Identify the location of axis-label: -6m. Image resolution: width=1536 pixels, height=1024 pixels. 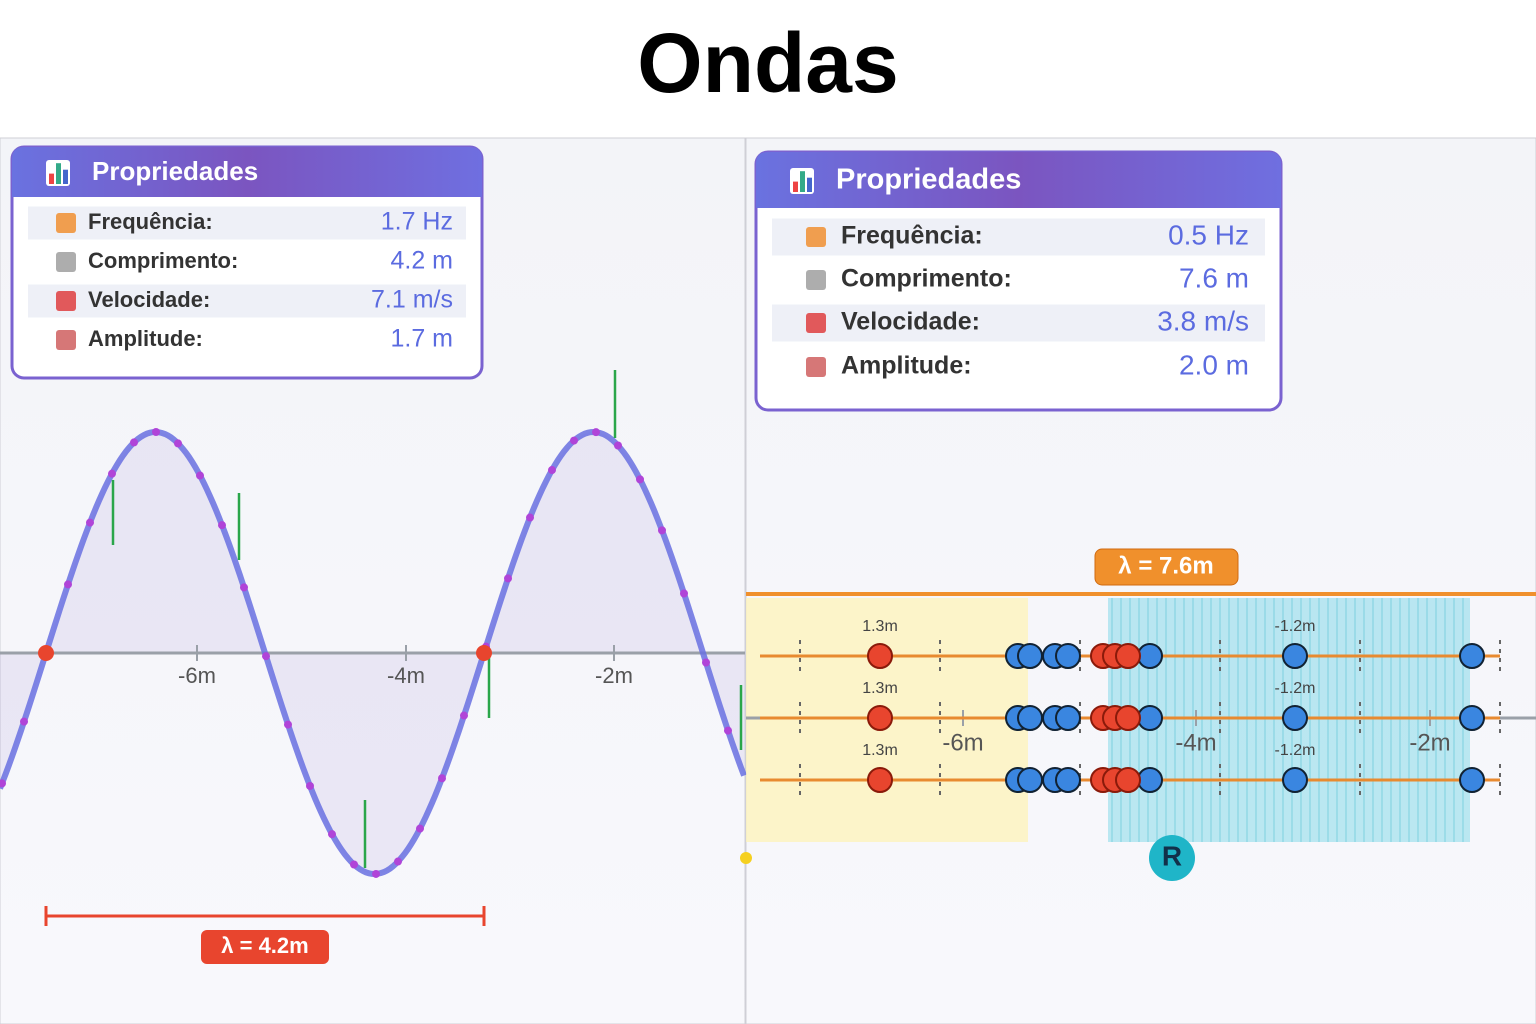
(197, 675).